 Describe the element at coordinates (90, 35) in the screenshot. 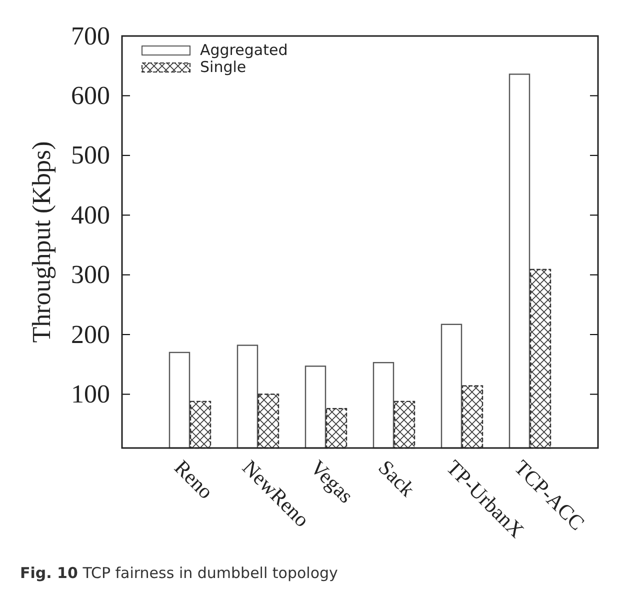

I see `y-tick-label: 700` at that location.